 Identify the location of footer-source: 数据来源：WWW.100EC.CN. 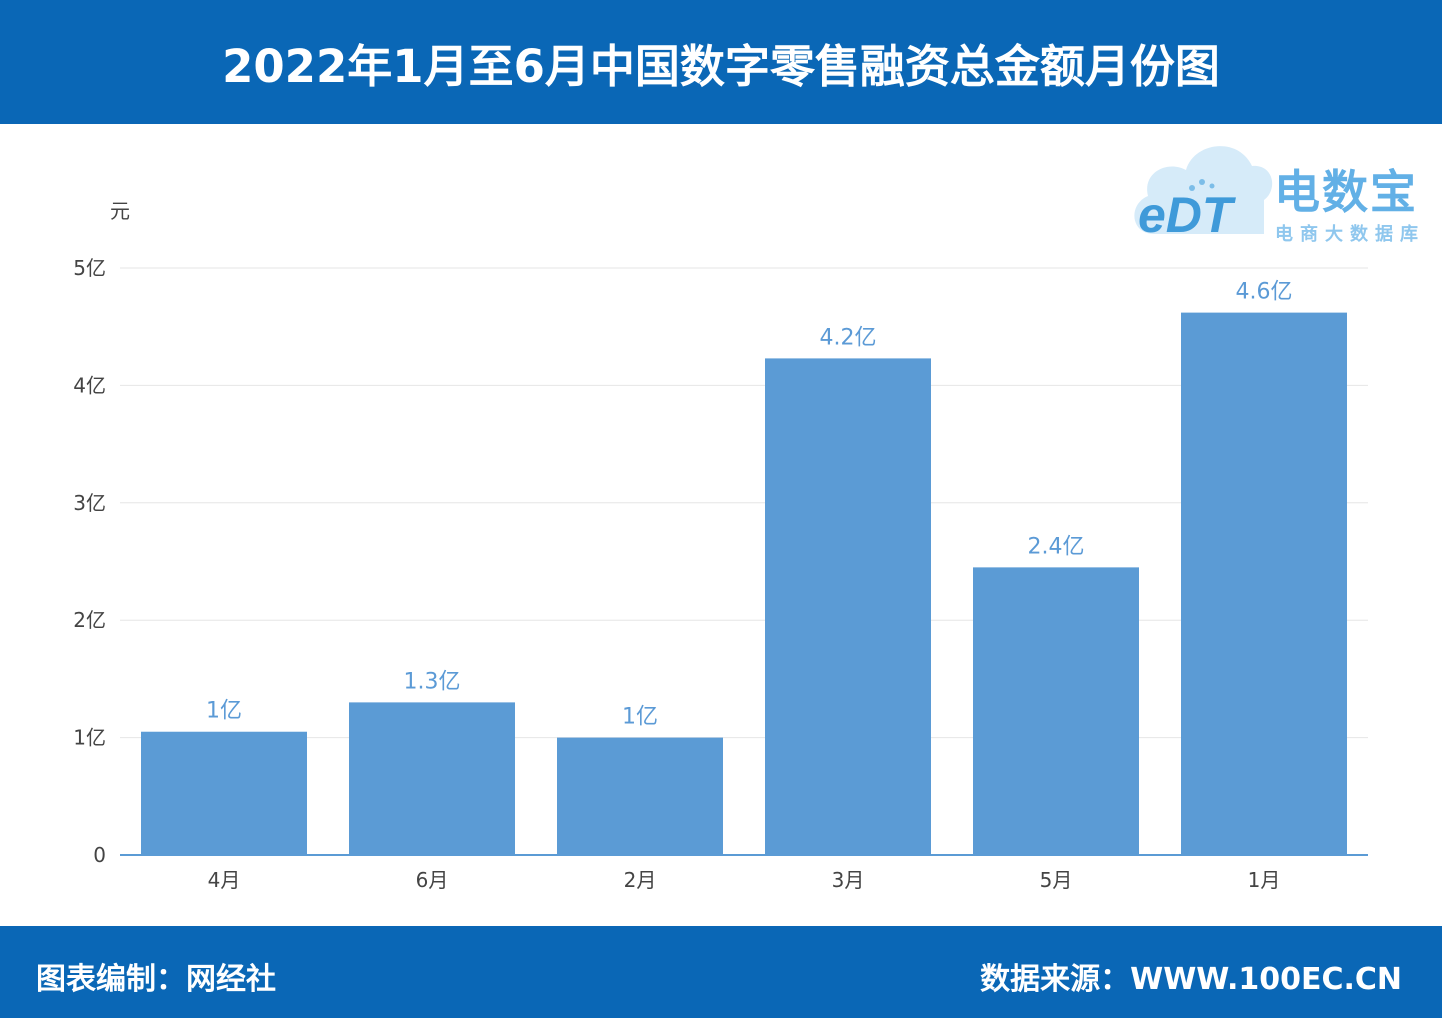
(1191, 979).